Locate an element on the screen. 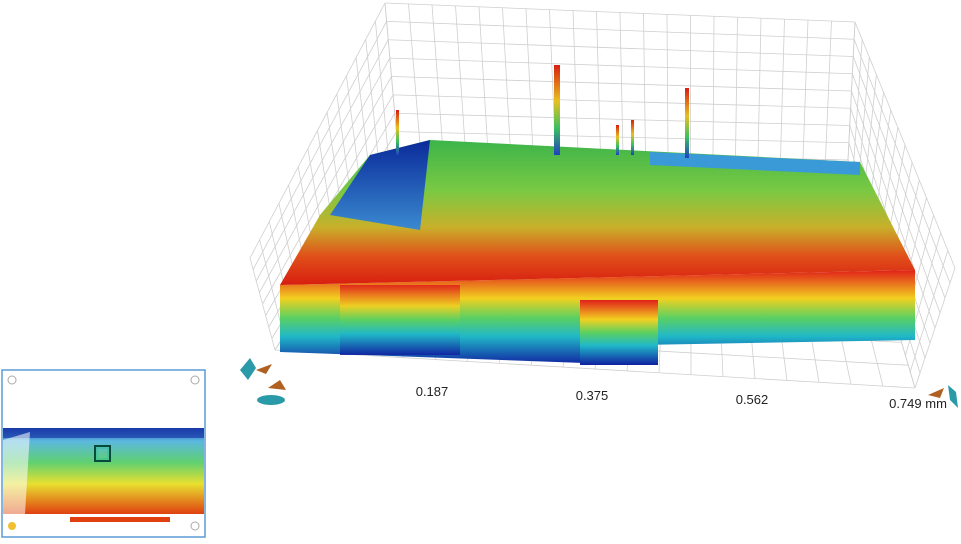  axis-labels: 0.187 0.375 0.562 0.749 mm is located at coordinates (681, 397).